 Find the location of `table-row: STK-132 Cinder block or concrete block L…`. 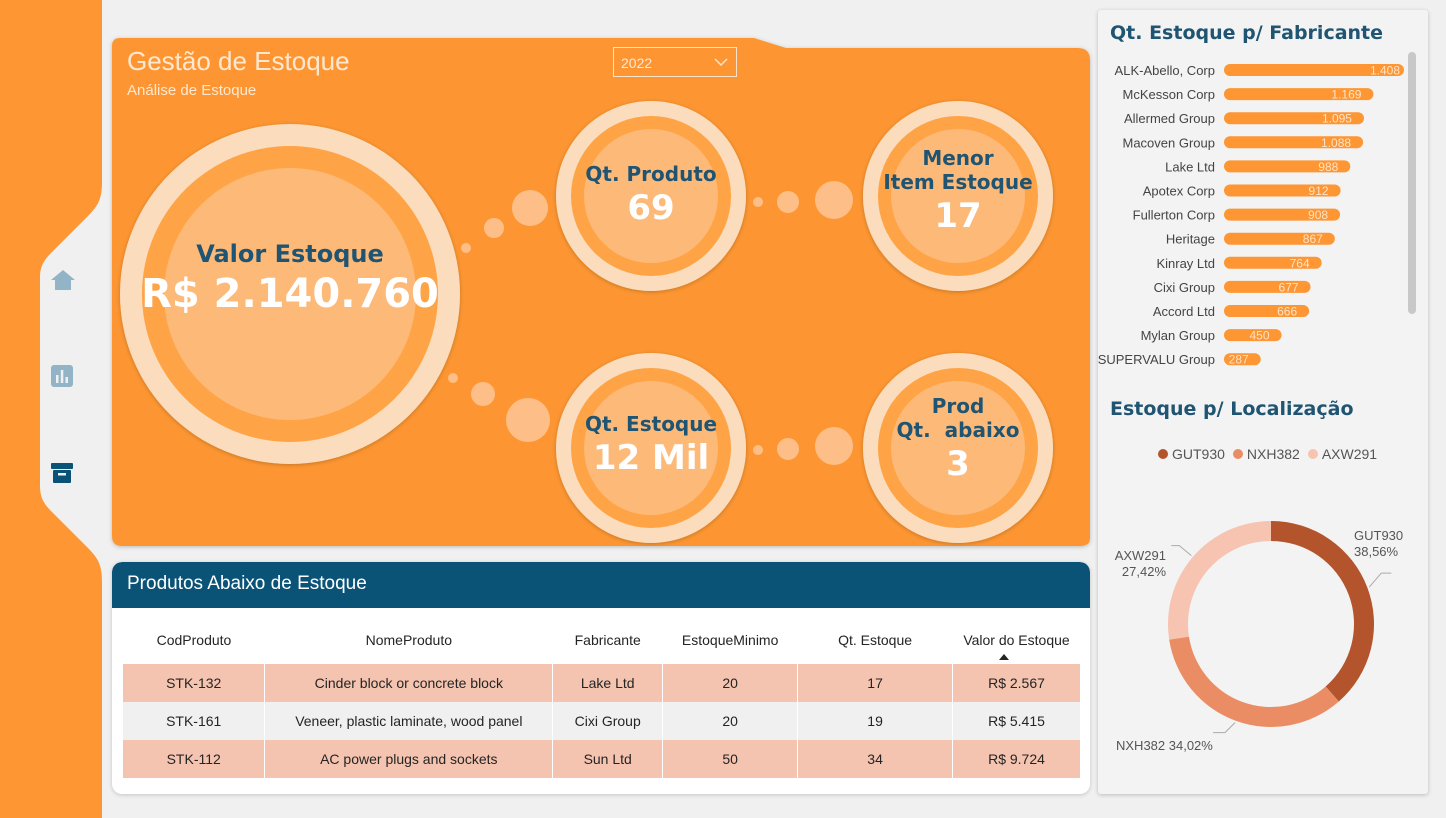

table-row: STK-132 Cinder block or concrete block L… is located at coordinates (602, 683).